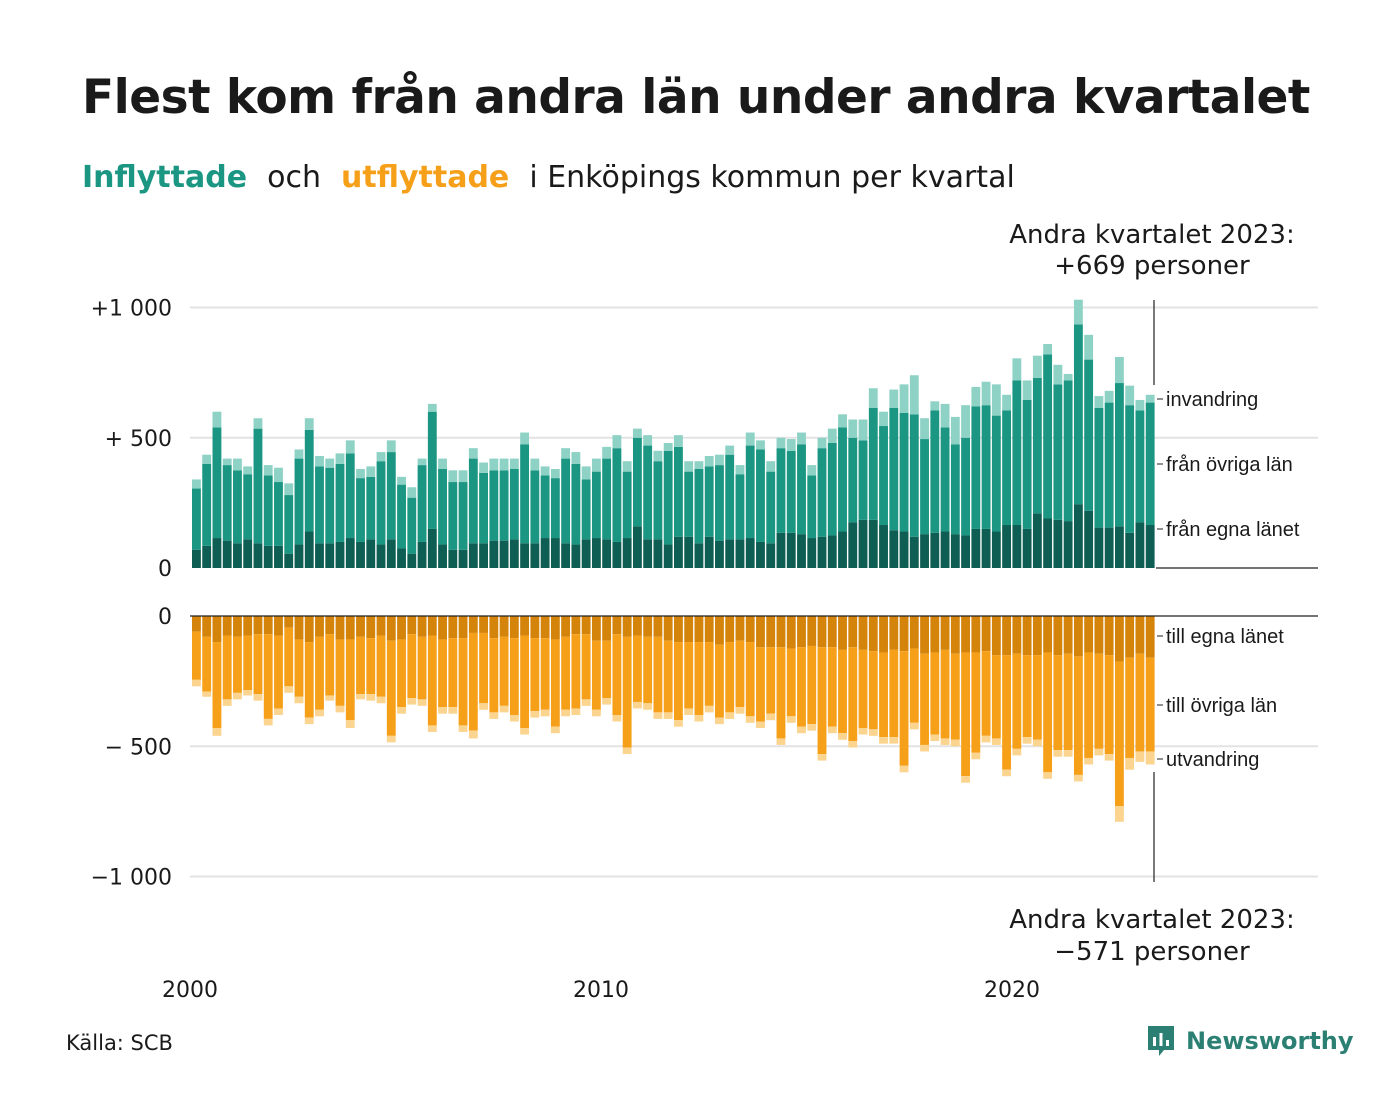 Image resolution: width=1400 pixels, height=1120 pixels. Describe the element at coordinates (1151, 235) in the screenshot. I see `annotation-in-line1: Andra kvartalet 2023:` at that location.